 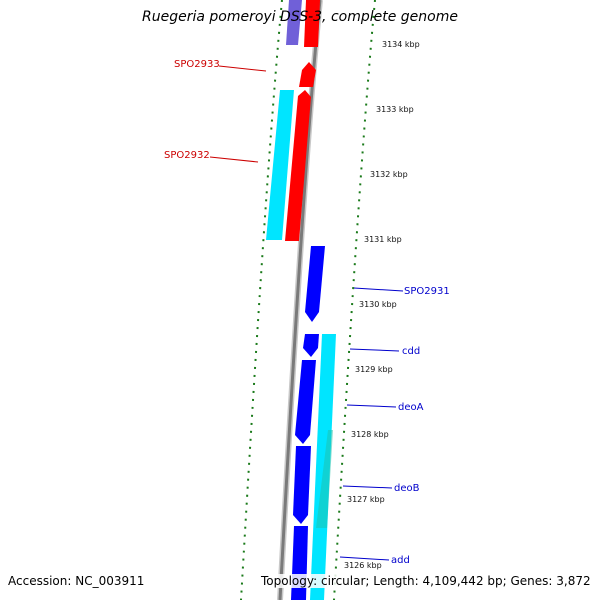 What do you see at coordinates (302, 485) in the screenshot?
I see `gene-deoB-arrow` at bounding box center [302, 485].